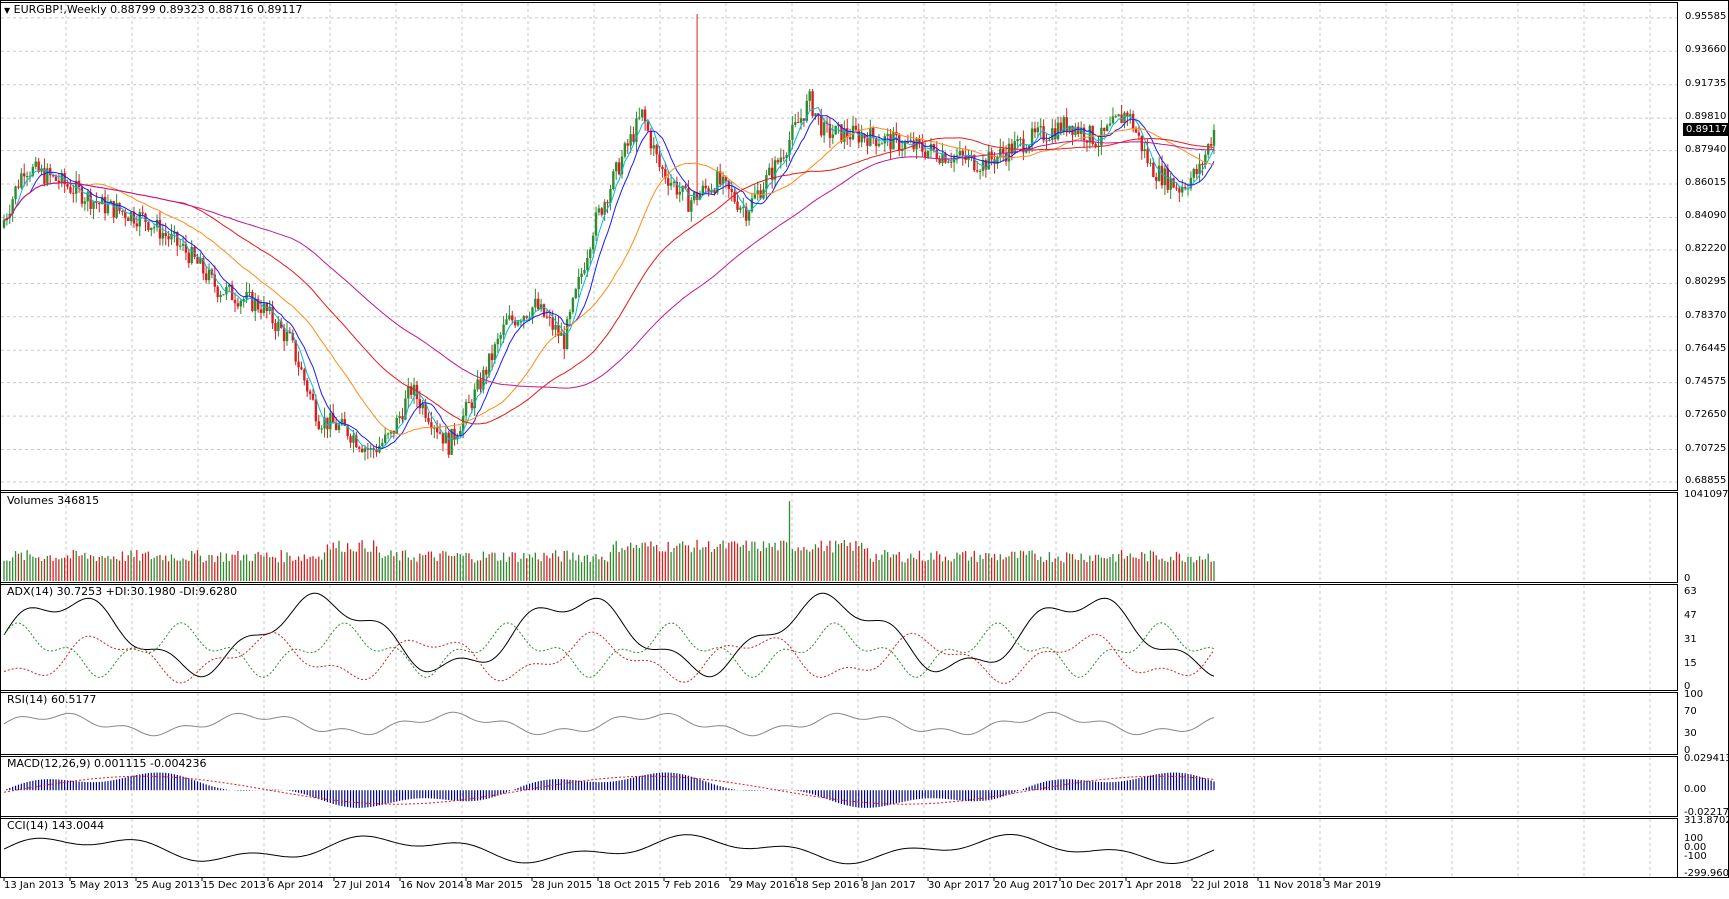  What do you see at coordinates (609, 650) in the screenshot?
I see `adx-plus-di-line` at bounding box center [609, 650].